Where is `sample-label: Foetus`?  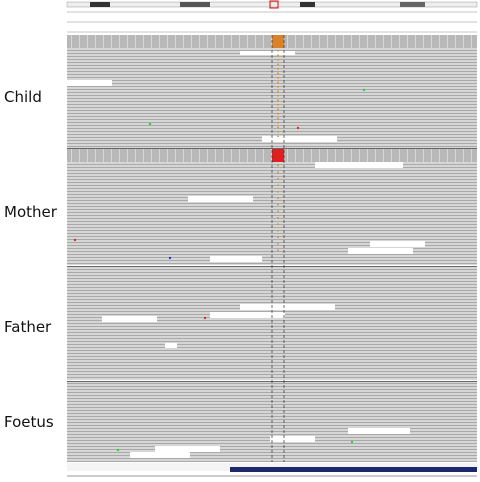 sample-label: Foetus is located at coordinates (29, 422).